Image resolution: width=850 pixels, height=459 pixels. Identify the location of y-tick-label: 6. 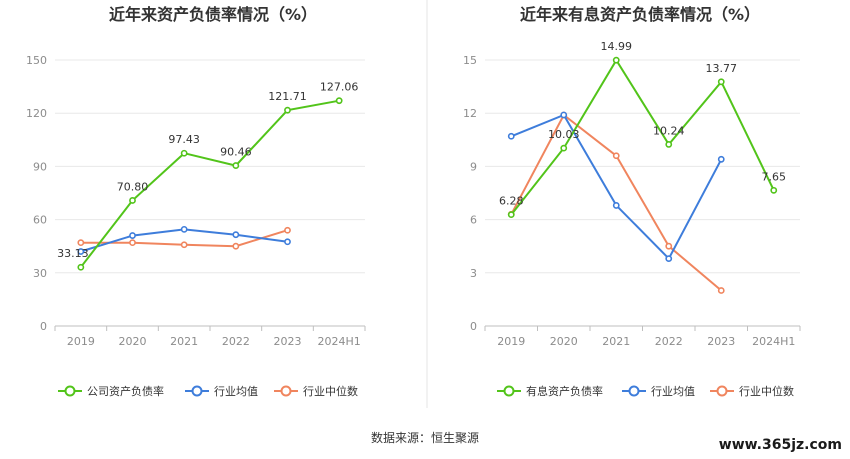
(473, 220).